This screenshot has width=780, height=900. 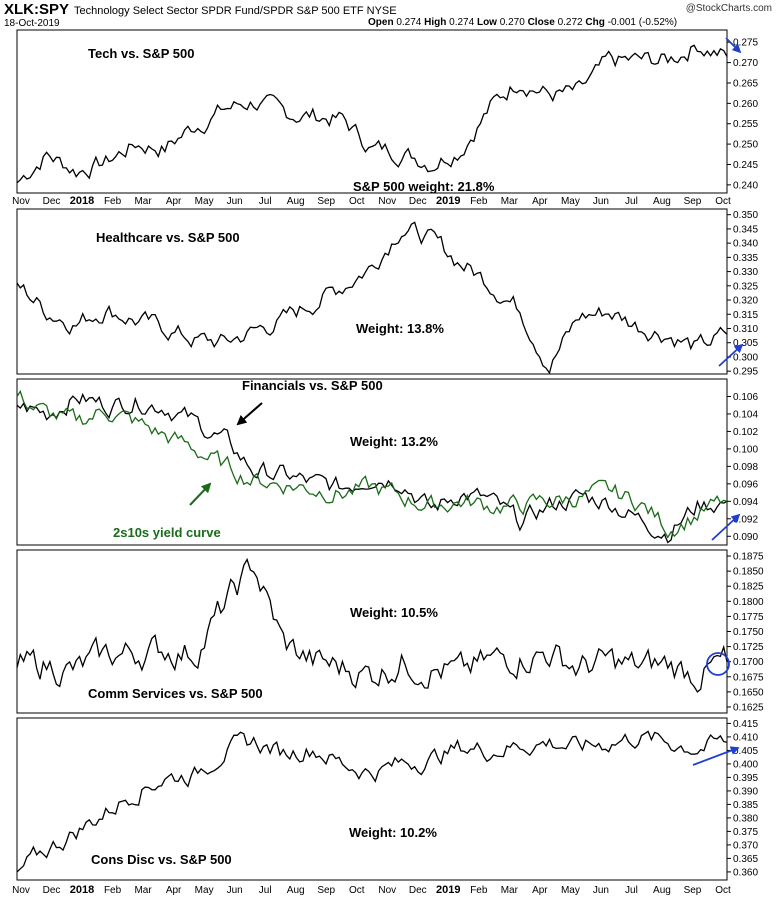 What do you see at coordinates (745, 145) in the screenshot?
I see `y-tick-label: 0.250` at bounding box center [745, 145].